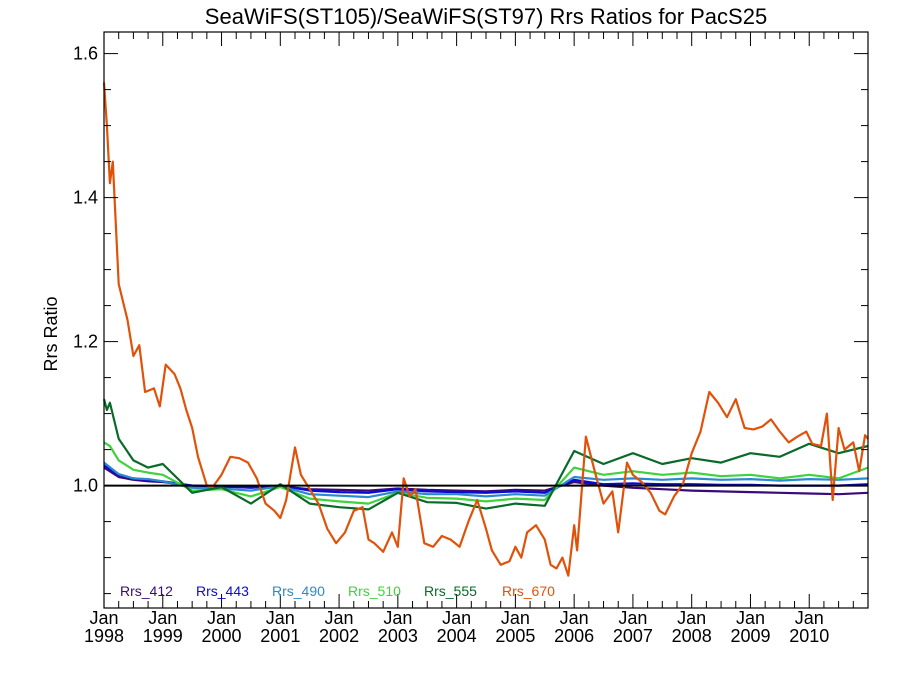  Describe the element at coordinates (574, 636) in the screenshot. I see `x-tick-year: 2006` at that location.